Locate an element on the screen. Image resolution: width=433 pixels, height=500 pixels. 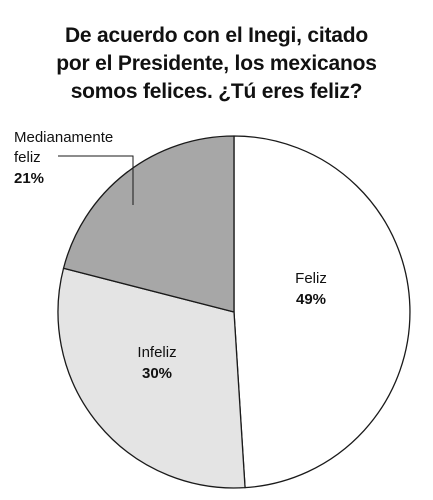
slice-medianamente-feliz is located at coordinates (148, 224).